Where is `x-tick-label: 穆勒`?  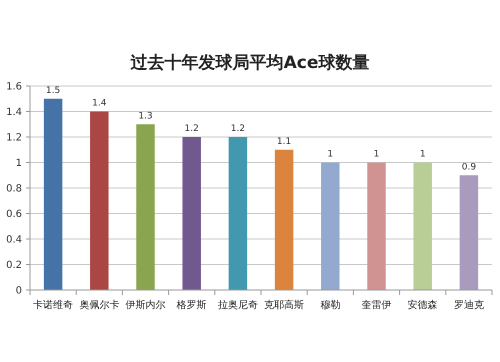
x-tick-label: 穆勒 is located at coordinates (330, 305).